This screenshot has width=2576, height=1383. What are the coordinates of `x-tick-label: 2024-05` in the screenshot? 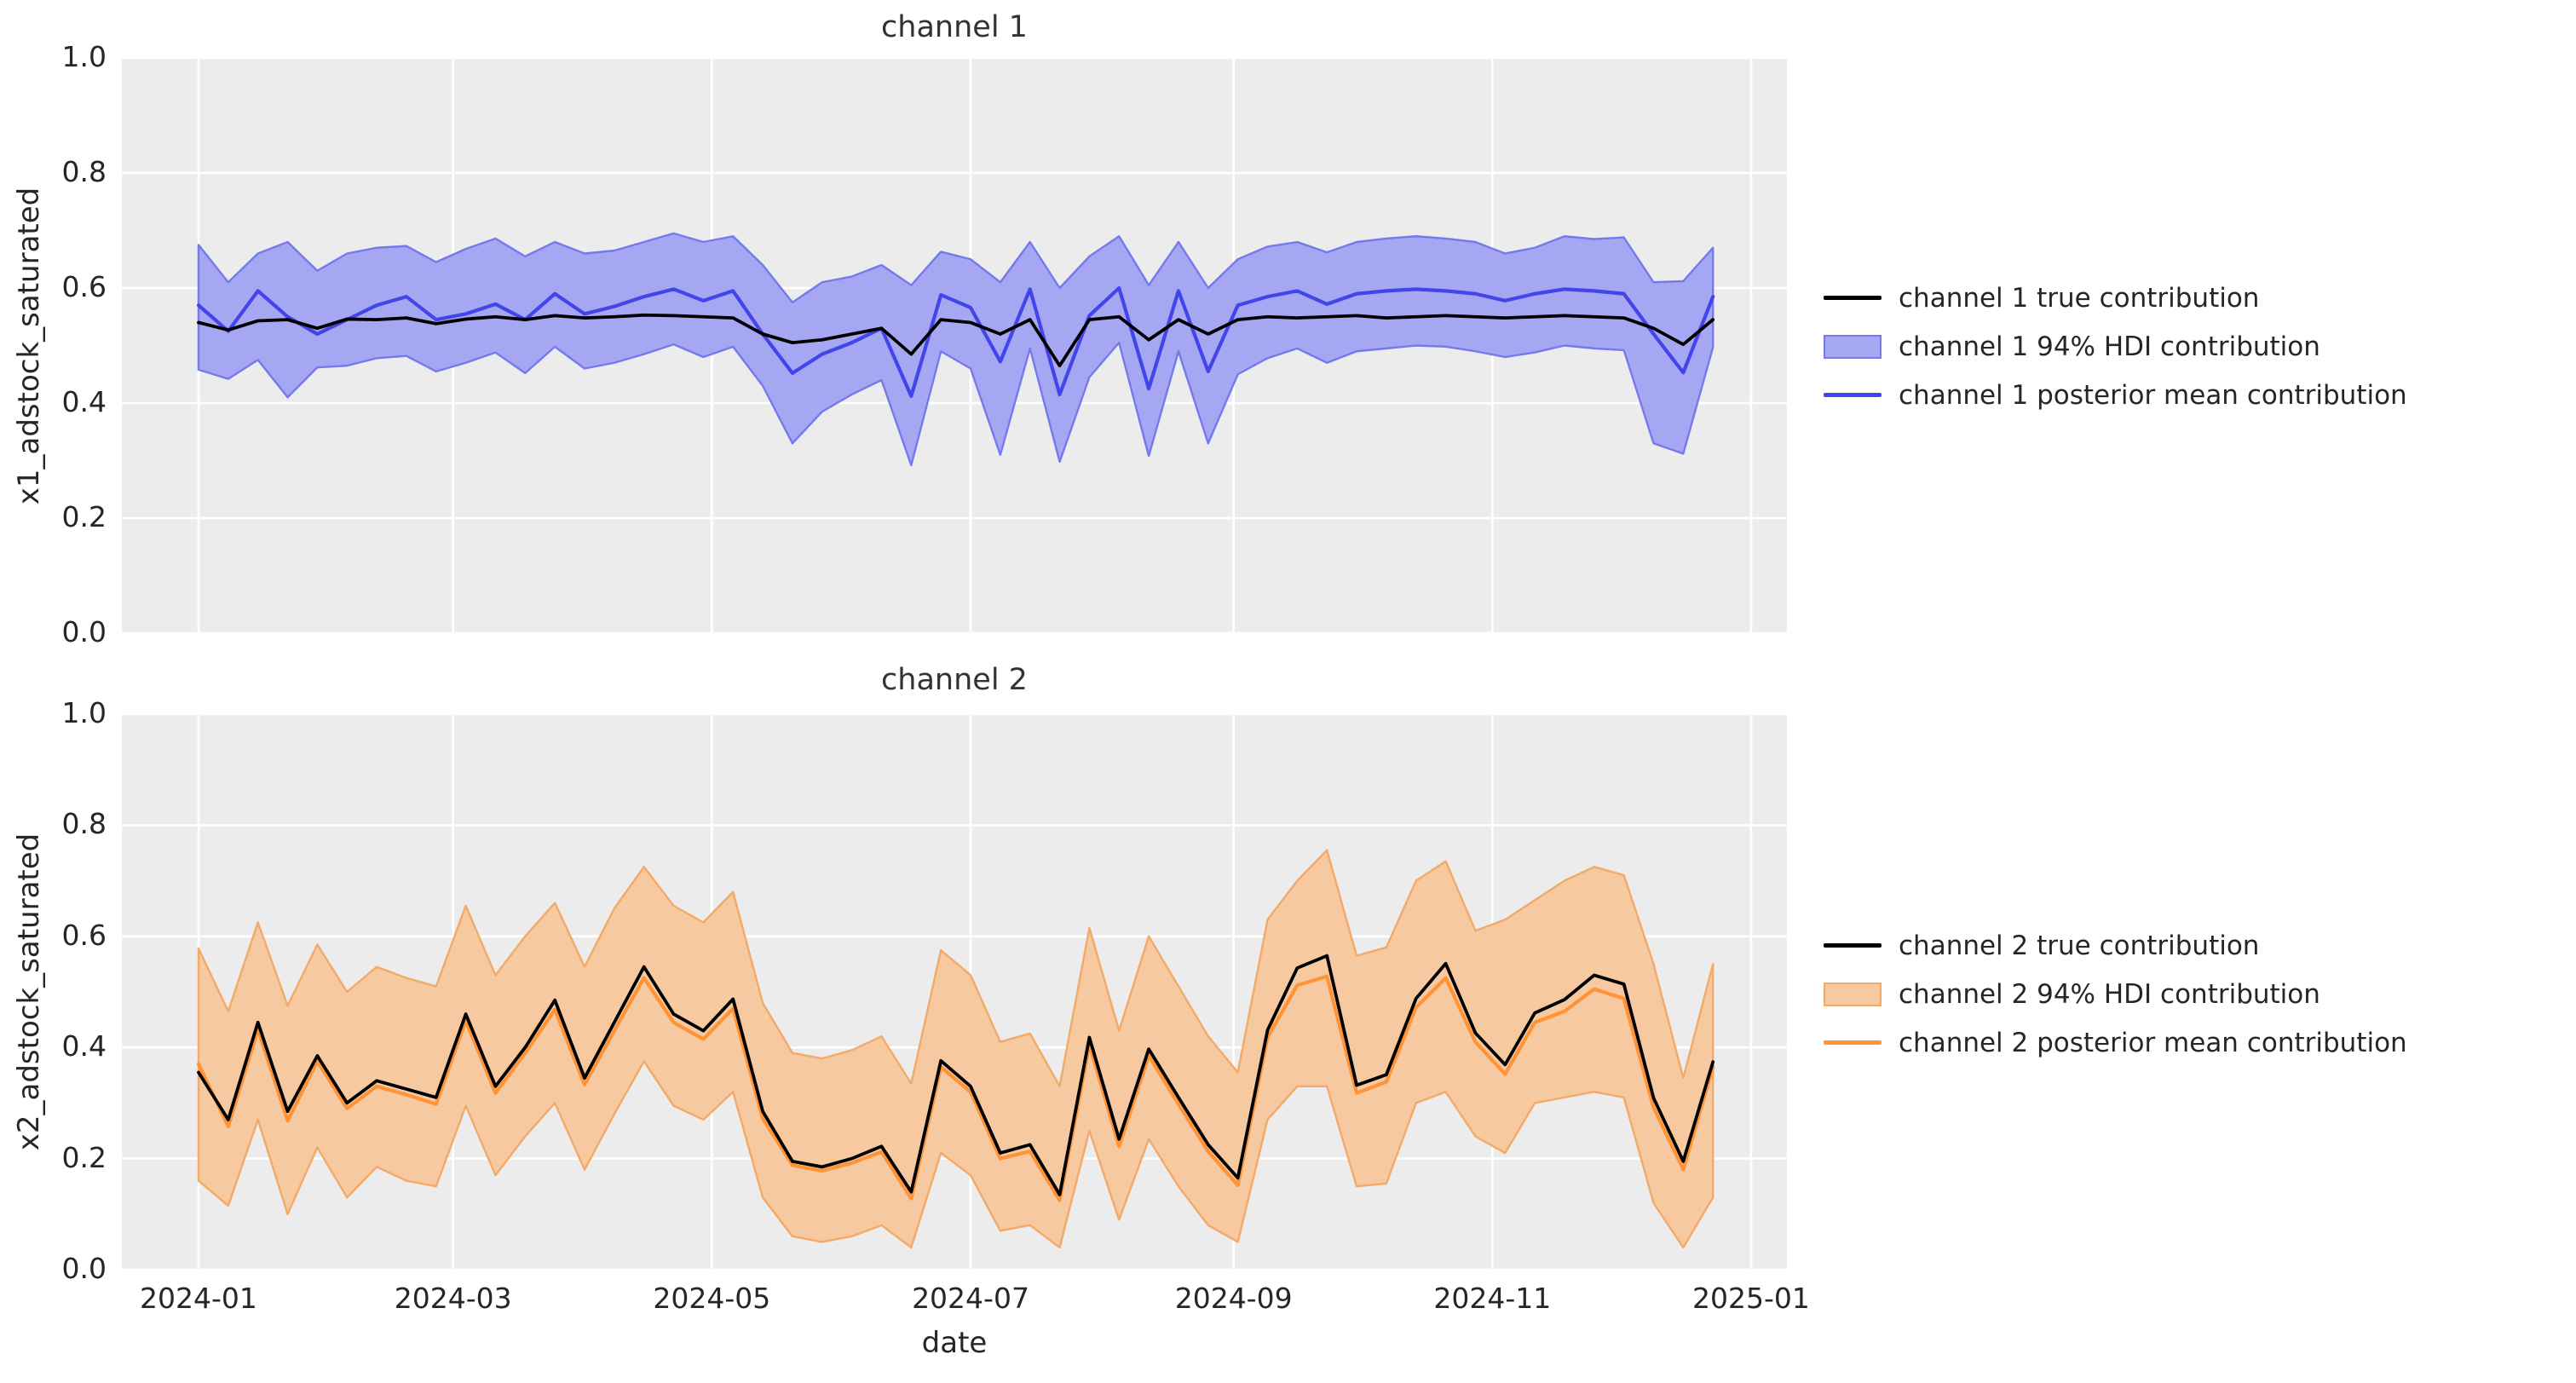 It's located at (712, 1299).